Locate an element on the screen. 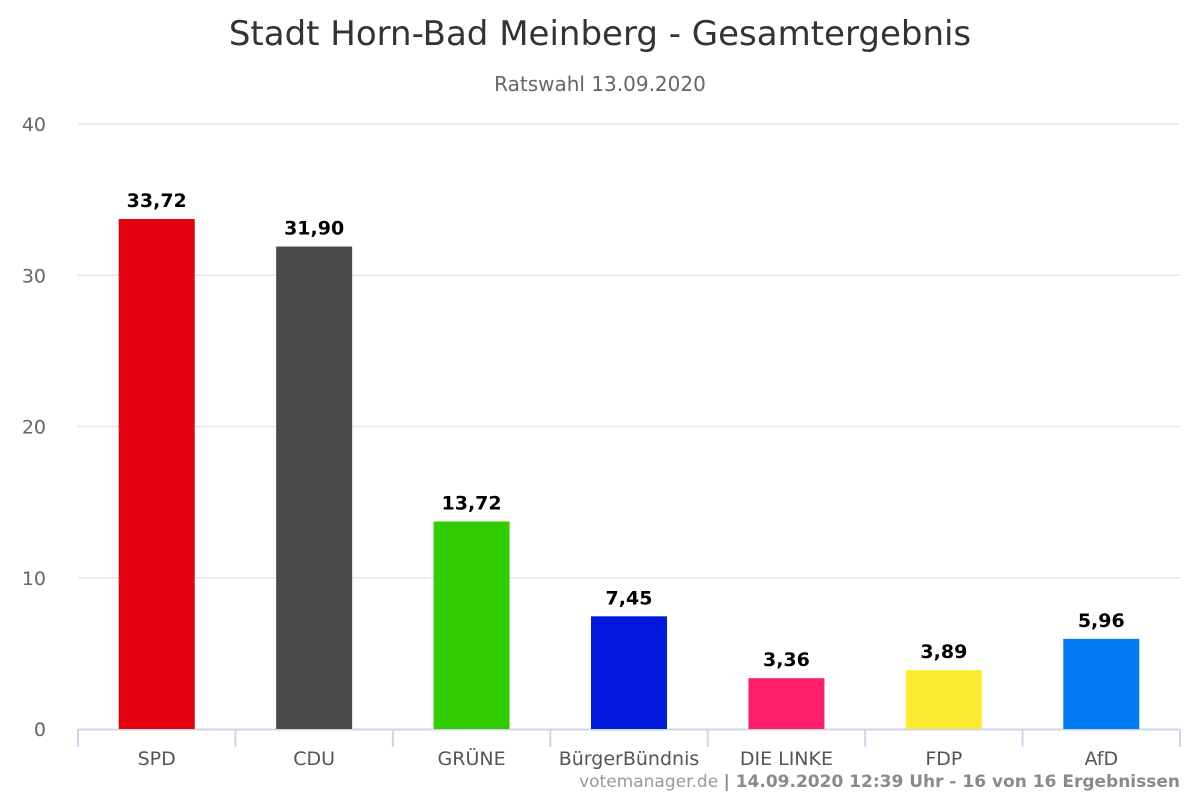 The image size is (1200, 800). bar-afd is located at coordinates (1101, 683).